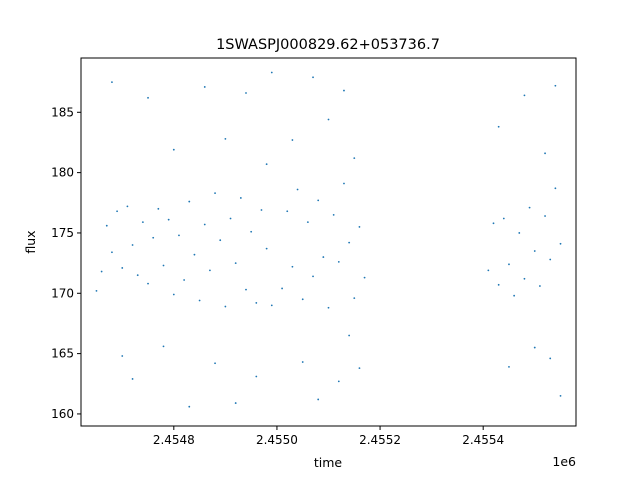 The height and width of the screenshot is (480, 640). What do you see at coordinates (62, 233) in the screenshot?
I see `y-tick-label-3: 175` at bounding box center [62, 233].